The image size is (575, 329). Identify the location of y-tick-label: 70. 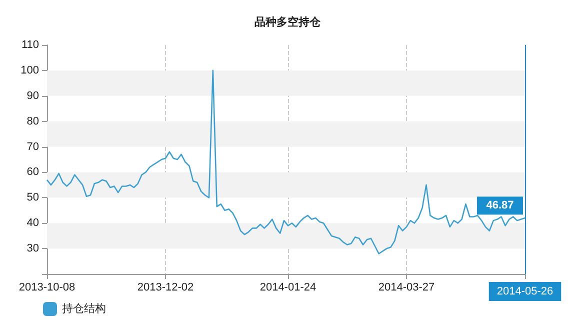
(32, 146).